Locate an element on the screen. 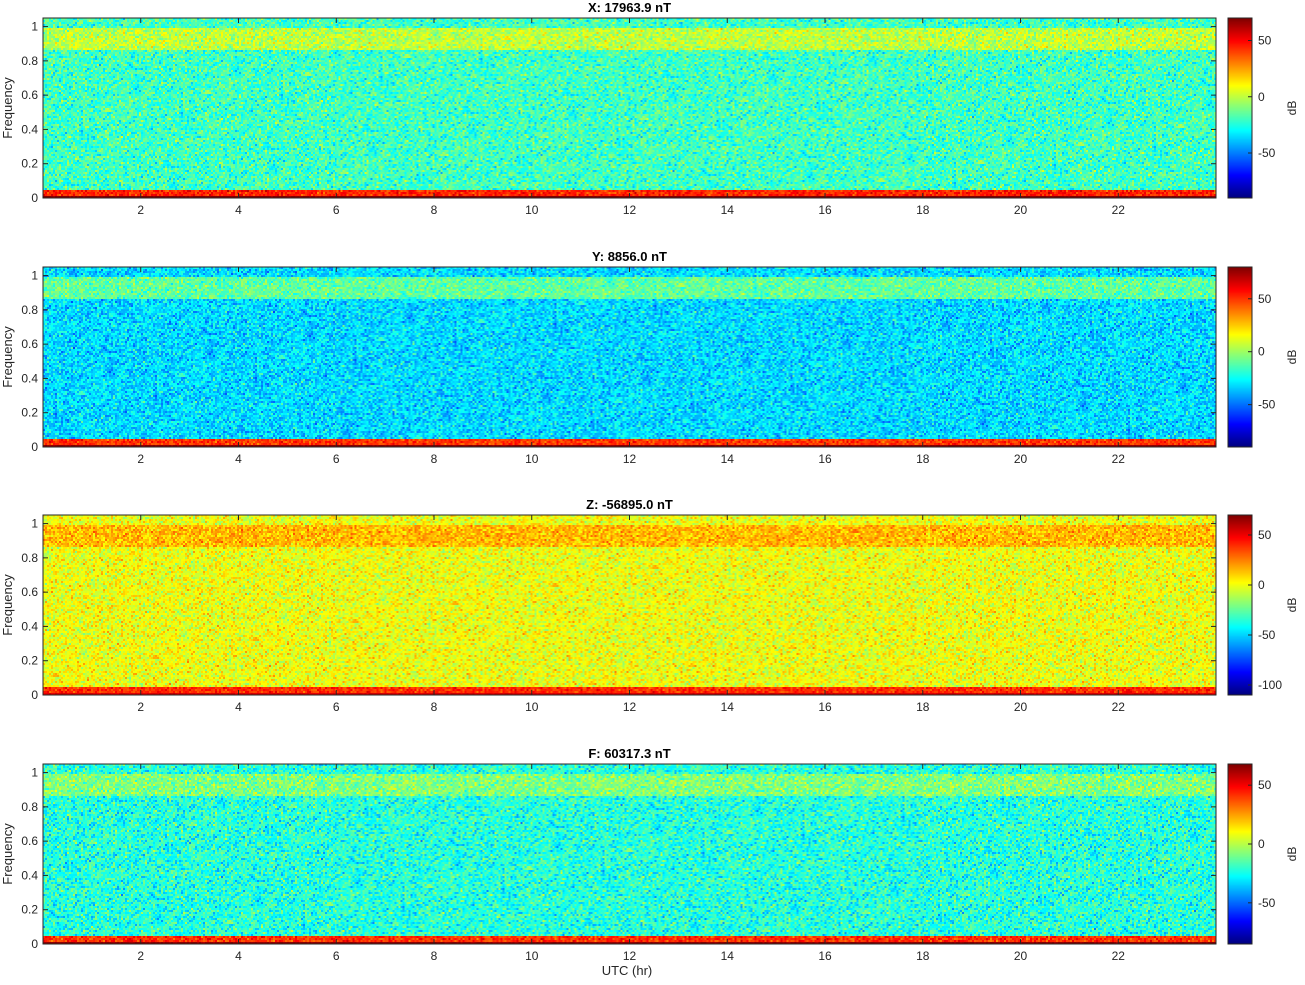 Image resolution: width=1305 pixels, height=985 pixels. panel-title: F: 60317.3 nT is located at coordinates (629, 753).